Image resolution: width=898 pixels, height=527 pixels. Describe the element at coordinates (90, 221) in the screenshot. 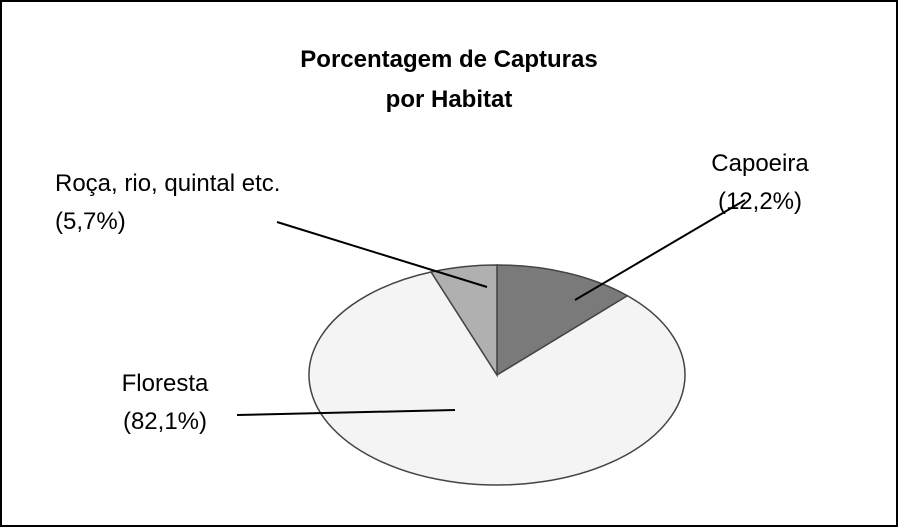

I see `value-label: (5,7%)` at that location.